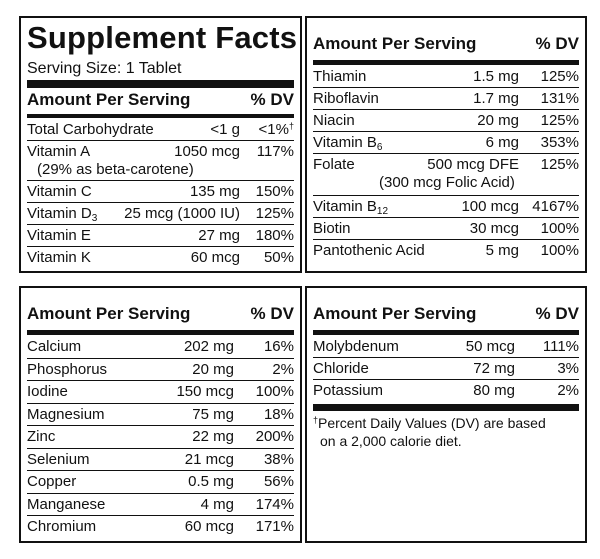  What do you see at coordinates (104, 68) in the screenshot?
I see `serving-size: Serving Size: 1 Tablet` at bounding box center [104, 68].